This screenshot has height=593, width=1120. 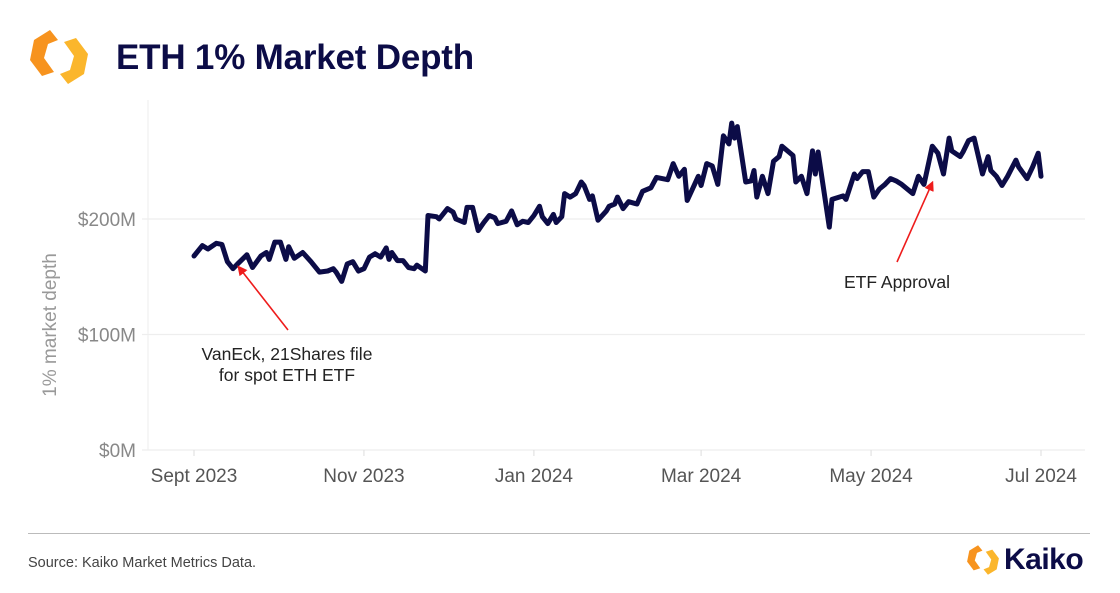 I want to click on x-tick-label: Jan 2024, so click(x=534, y=476).